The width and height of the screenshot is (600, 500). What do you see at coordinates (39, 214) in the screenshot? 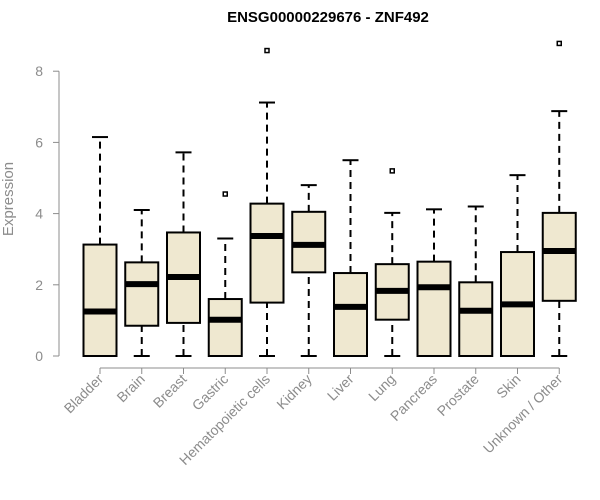
I see `y-tick-label: 4` at bounding box center [39, 214].